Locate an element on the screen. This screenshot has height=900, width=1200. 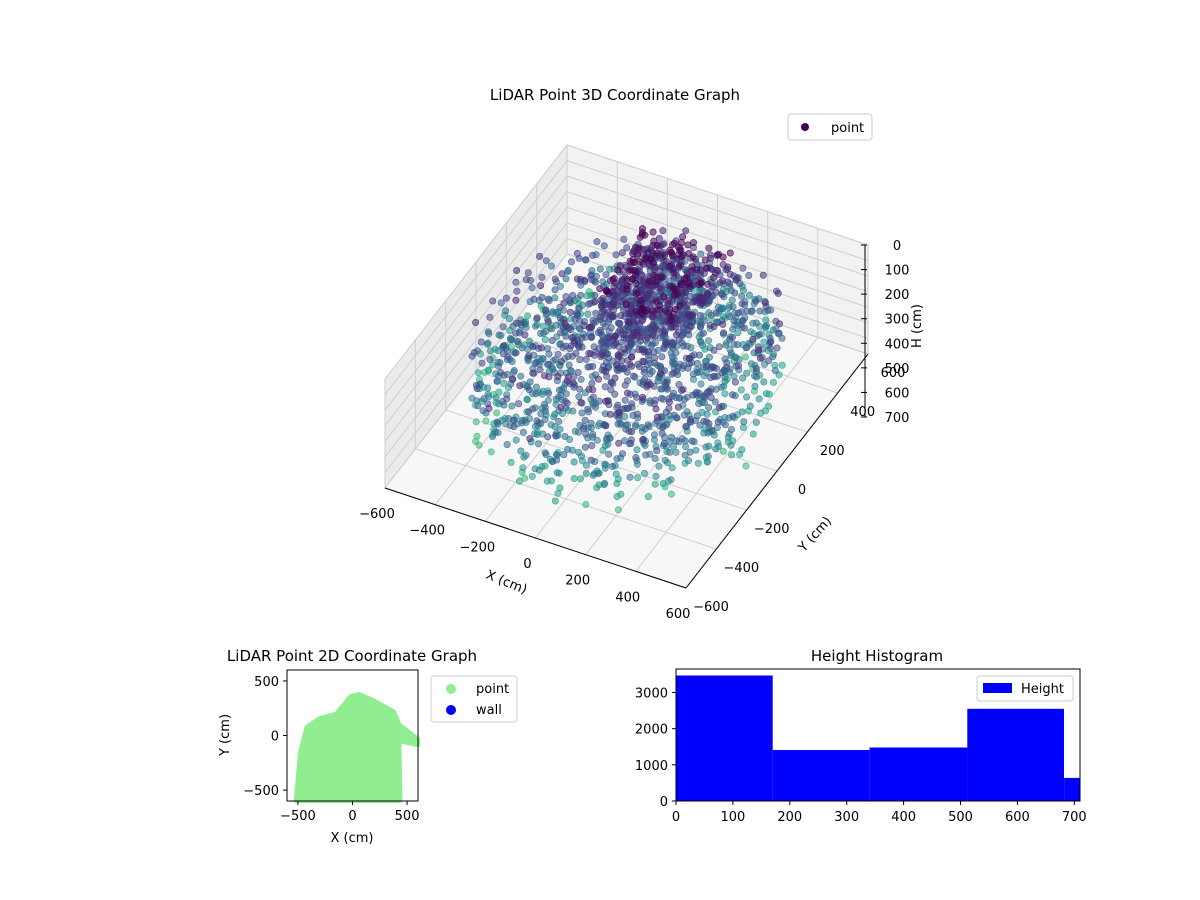
histogram-title: Height Histogram is located at coordinates (877, 656).